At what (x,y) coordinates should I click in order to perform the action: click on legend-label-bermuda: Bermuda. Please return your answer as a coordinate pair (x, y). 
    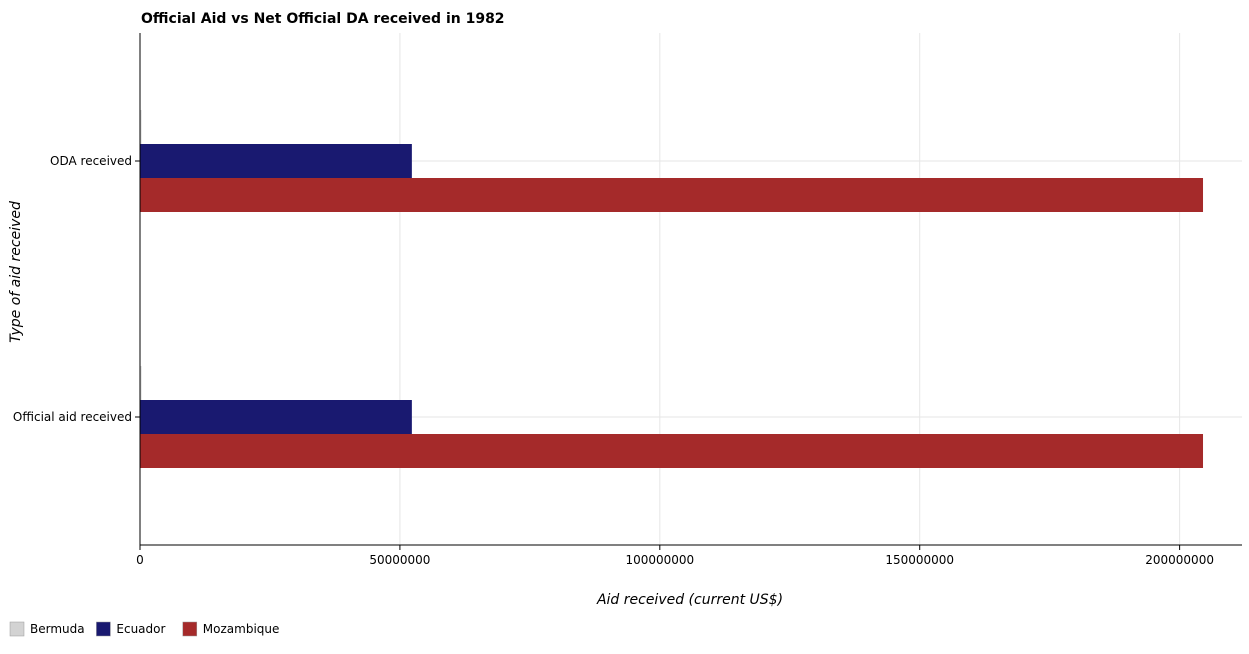
    Looking at the image, I should click on (57, 629).